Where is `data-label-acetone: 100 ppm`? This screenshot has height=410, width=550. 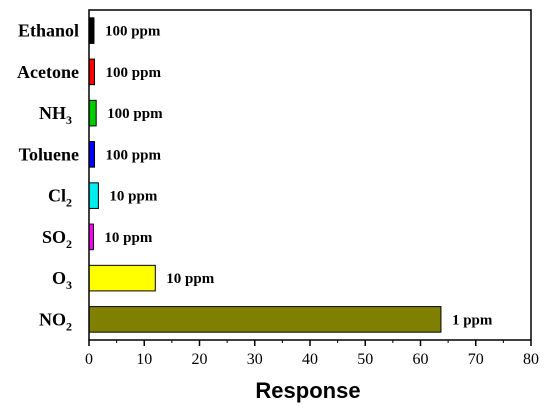
data-label-acetone: 100 ppm is located at coordinates (134, 73).